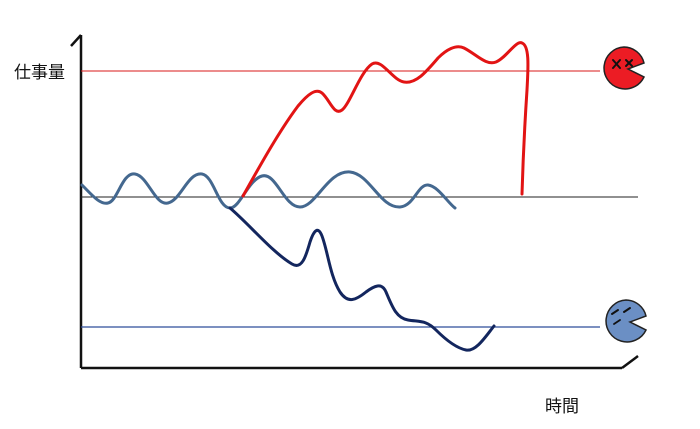 The height and width of the screenshot is (429, 700). What do you see at coordinates (626, 321) in the screenshot?
I see `sad-face-icon` at bounding box center [626, 321].